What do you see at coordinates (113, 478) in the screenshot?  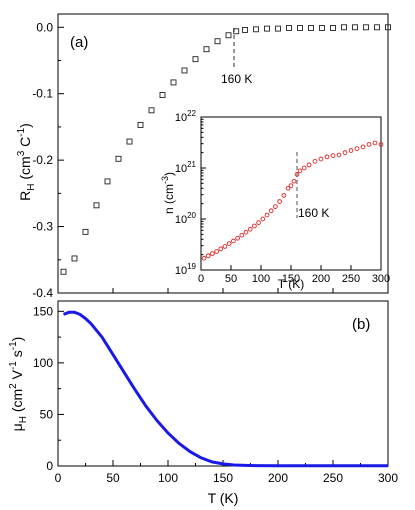 I see `panel-b-x-tick-label: 50` at bounding box center [113, 478].